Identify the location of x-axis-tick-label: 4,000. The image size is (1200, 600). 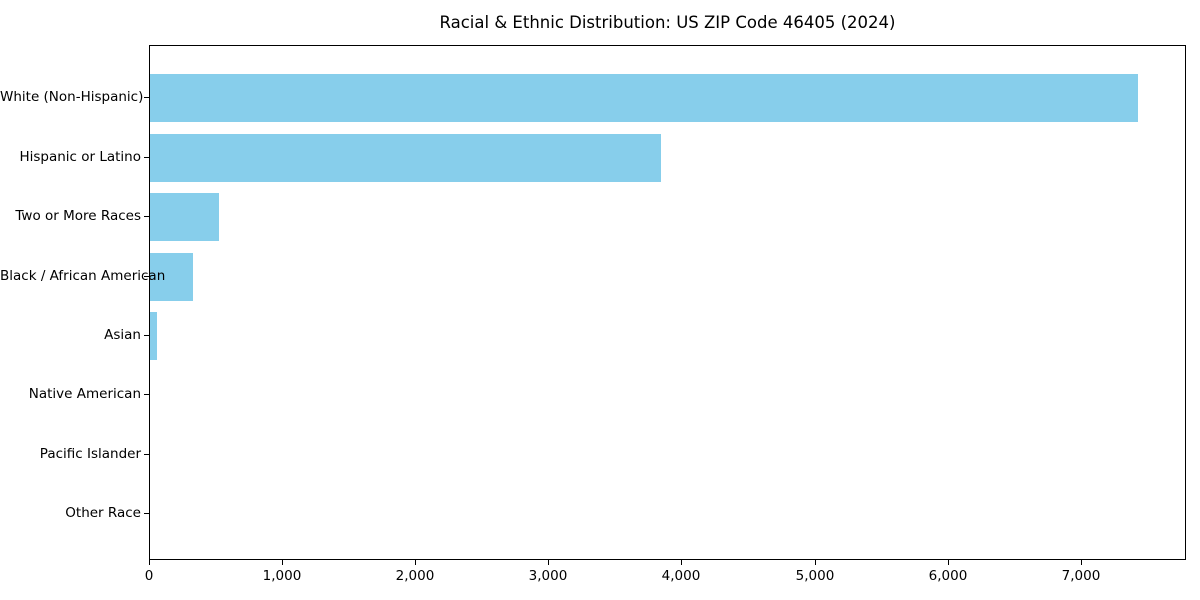
(681, 576).